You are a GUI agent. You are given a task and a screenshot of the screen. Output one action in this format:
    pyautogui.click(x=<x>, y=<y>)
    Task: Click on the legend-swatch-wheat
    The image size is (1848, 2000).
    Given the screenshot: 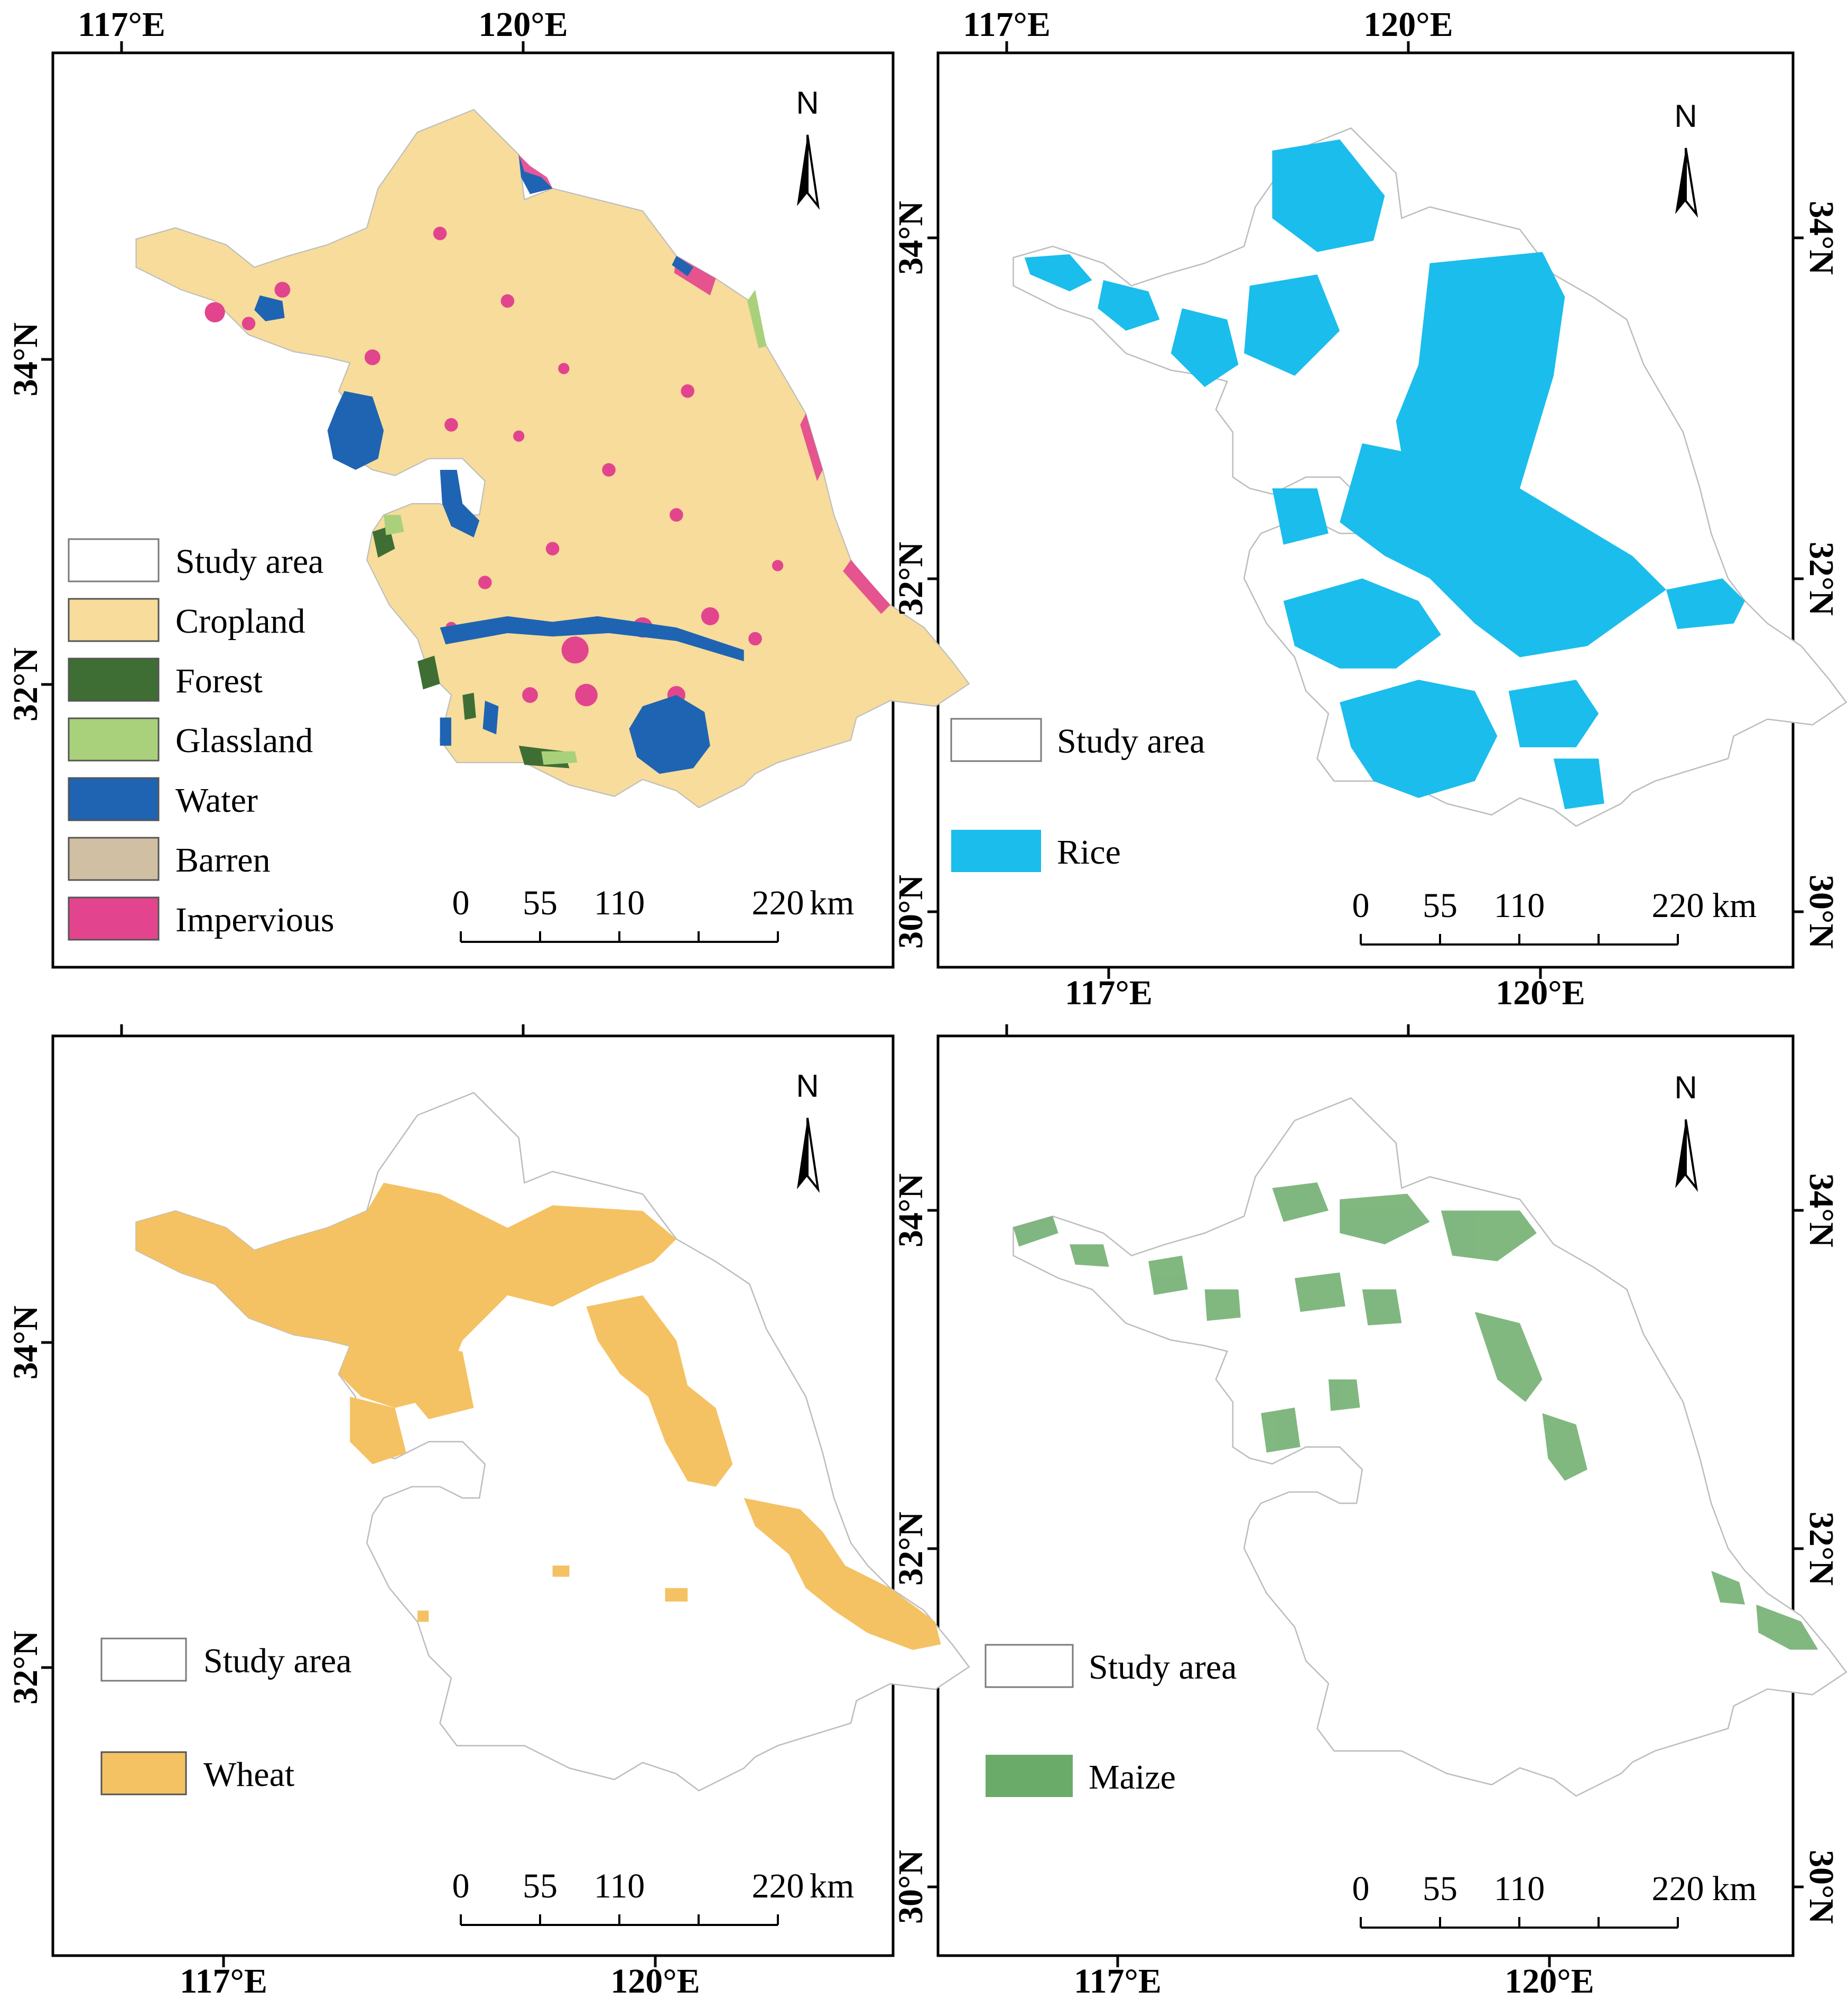 What is the action you would take?
    pyautogui.click(x=143, y=1773)
    